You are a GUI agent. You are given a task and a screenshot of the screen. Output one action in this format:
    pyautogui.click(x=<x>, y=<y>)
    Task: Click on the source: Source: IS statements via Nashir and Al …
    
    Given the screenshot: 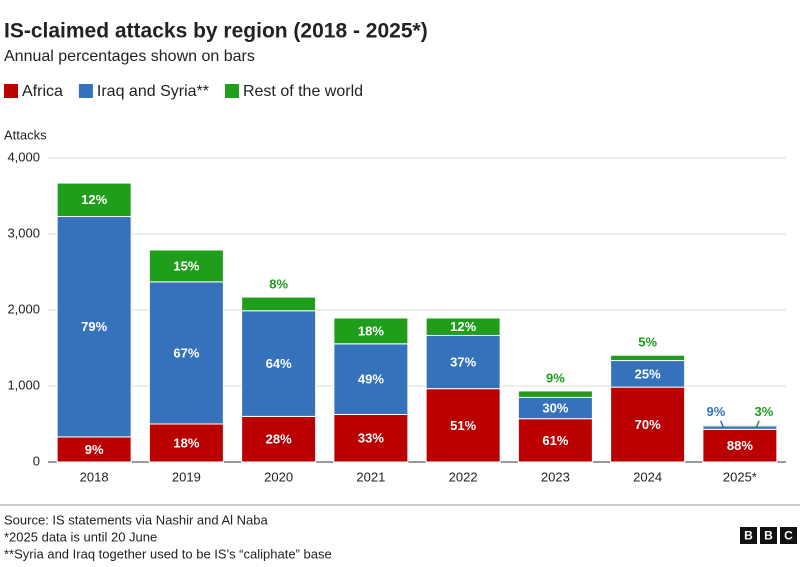 What is the action you would take?
    pyautogui.click(x=136, y=519)
    